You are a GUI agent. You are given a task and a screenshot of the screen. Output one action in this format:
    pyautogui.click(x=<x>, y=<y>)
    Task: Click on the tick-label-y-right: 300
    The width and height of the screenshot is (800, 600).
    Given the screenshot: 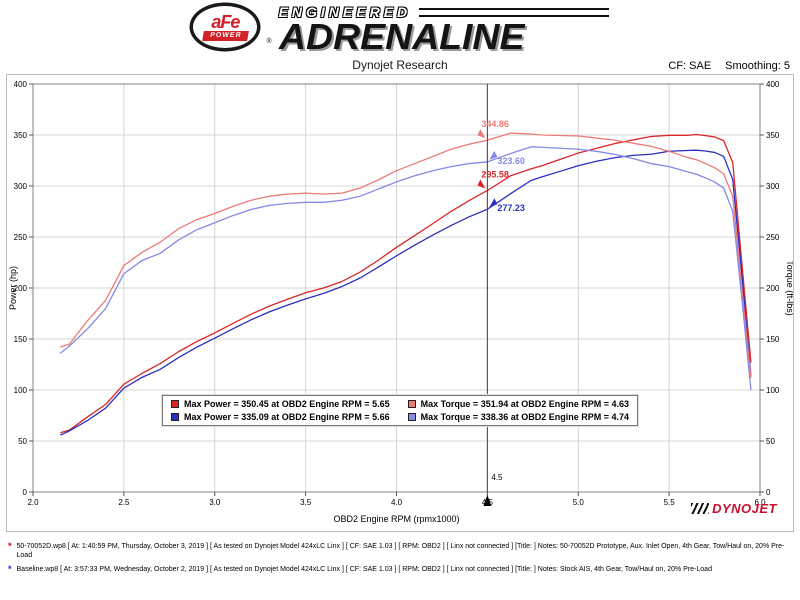 What is the action you would take?
    pyautogui.click(x=773, y=186)
    